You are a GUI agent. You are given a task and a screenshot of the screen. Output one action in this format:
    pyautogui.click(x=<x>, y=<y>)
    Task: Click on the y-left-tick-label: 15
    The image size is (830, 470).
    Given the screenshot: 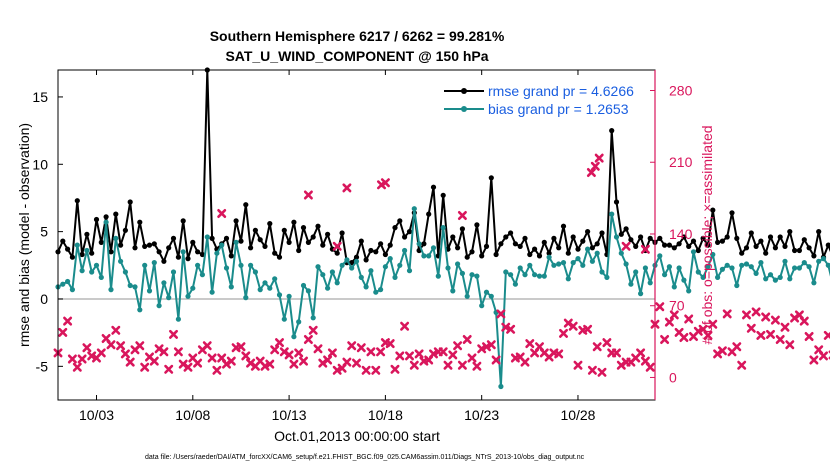 What is the action you would take?
    pyautogui.click(x=40, y=97)
    